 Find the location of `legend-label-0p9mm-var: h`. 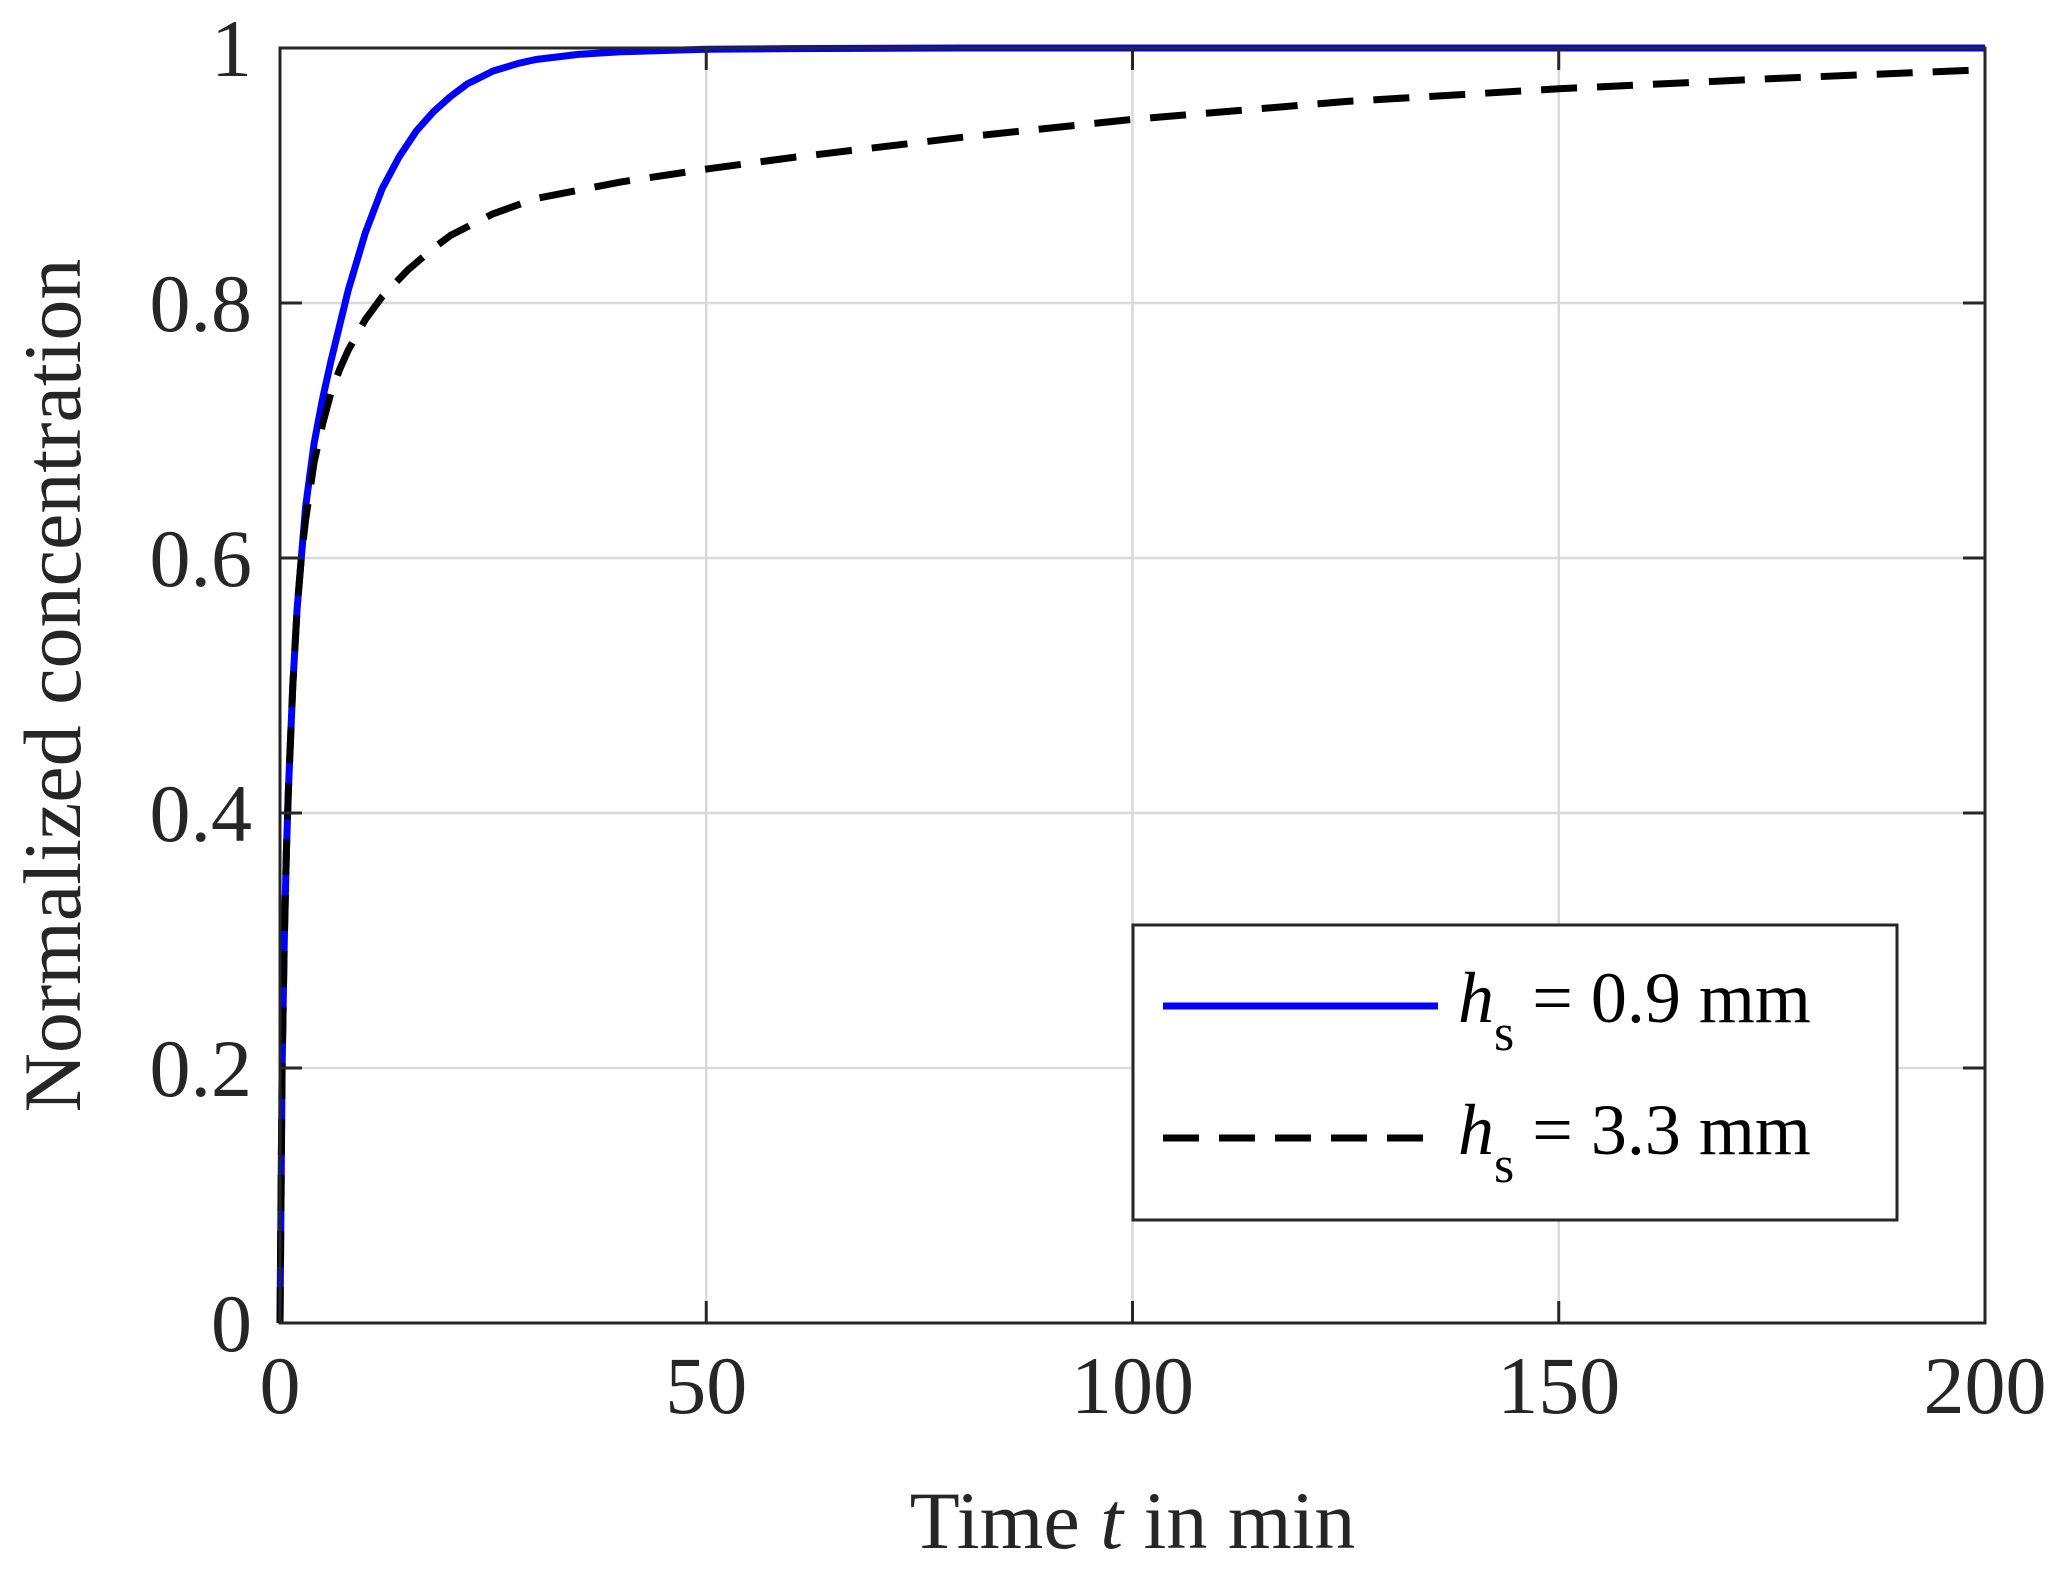

legend-label-0p9mm-var: h is located at coordinates (1476, 998).